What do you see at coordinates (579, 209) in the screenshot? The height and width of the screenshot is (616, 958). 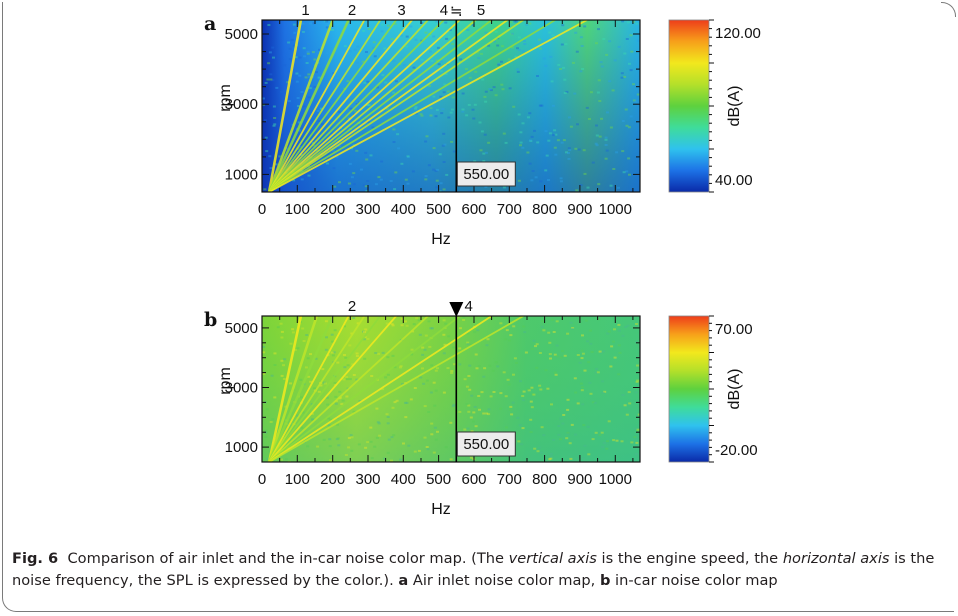 I see `x-tick-label: 900` at bounding box center [579, 209].